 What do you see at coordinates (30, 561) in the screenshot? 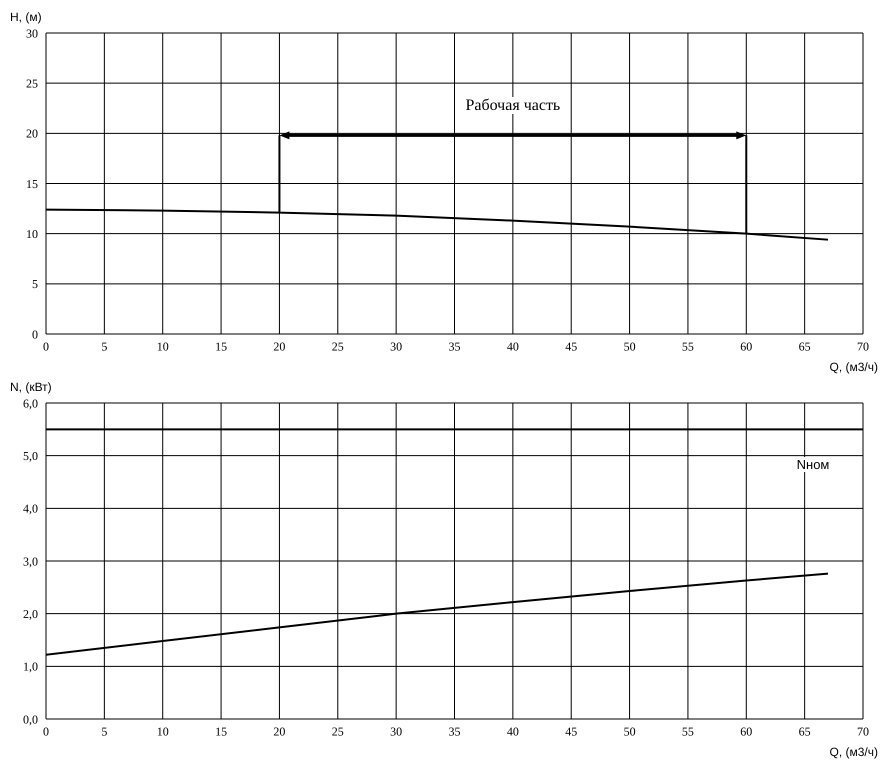
I see `y-tick-label: 3,0` at bounding box center [30, 561].